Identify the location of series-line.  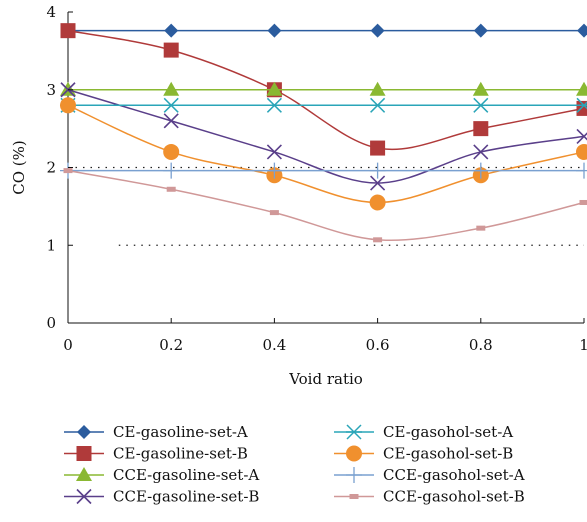
(326, 205).